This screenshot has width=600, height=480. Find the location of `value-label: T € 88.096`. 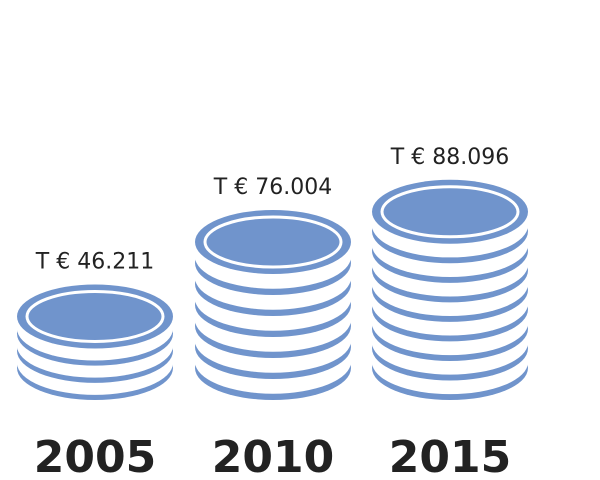

value-label: T € 88.096 is located at coordinates (449, 157).